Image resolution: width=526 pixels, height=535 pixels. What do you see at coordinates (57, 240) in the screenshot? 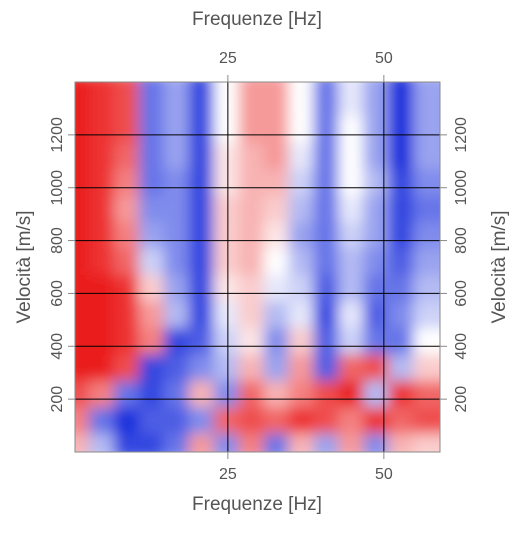
I see `y-tick-label-left: 800` at bounding box center [57, 240].